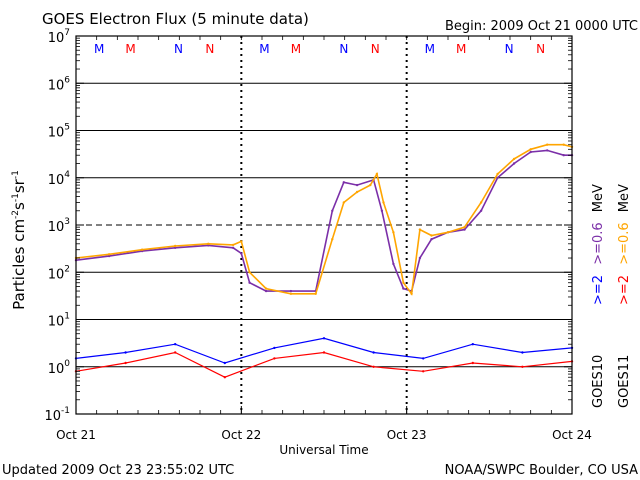  I want to click on y-label-base: Particles cm, so click(19, 264).